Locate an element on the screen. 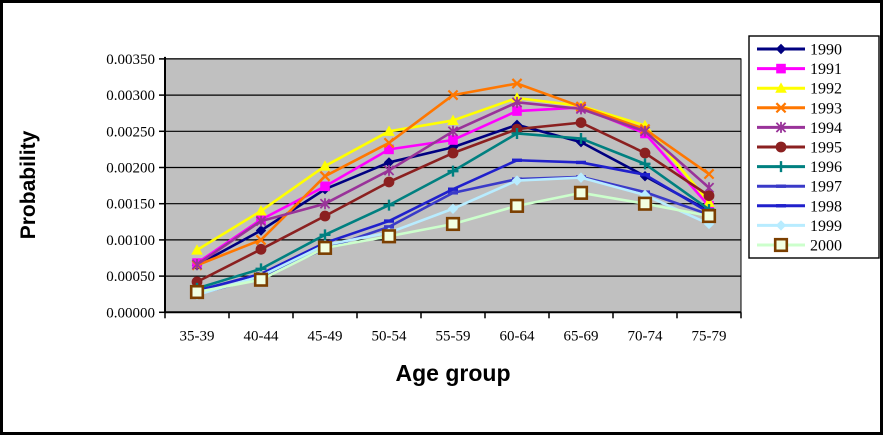 The image size is (883, 435). legend-label: 2000 is located at coordinates (826, 246).